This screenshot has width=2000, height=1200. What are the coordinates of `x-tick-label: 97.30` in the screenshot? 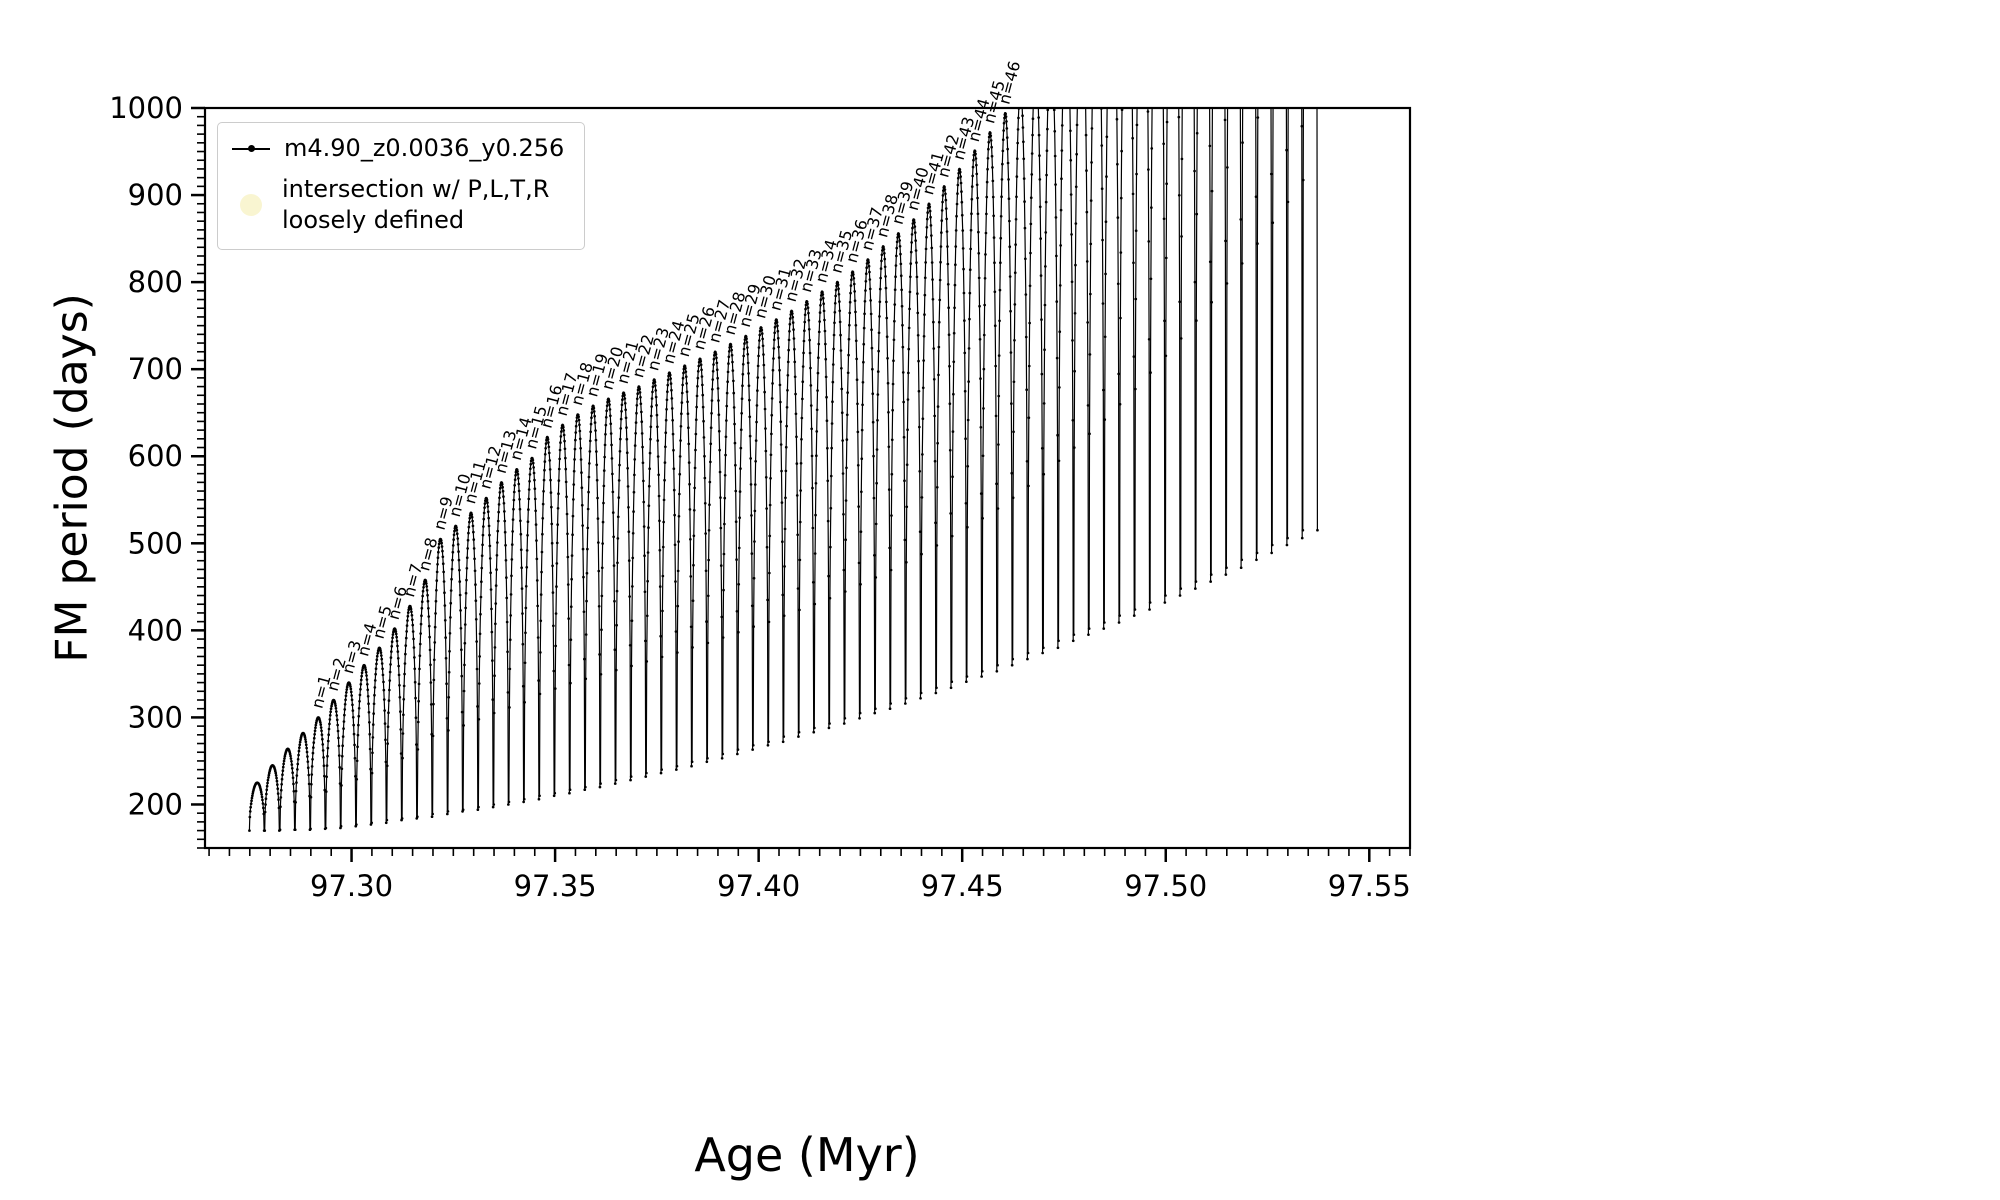 It's located at (351, 886).